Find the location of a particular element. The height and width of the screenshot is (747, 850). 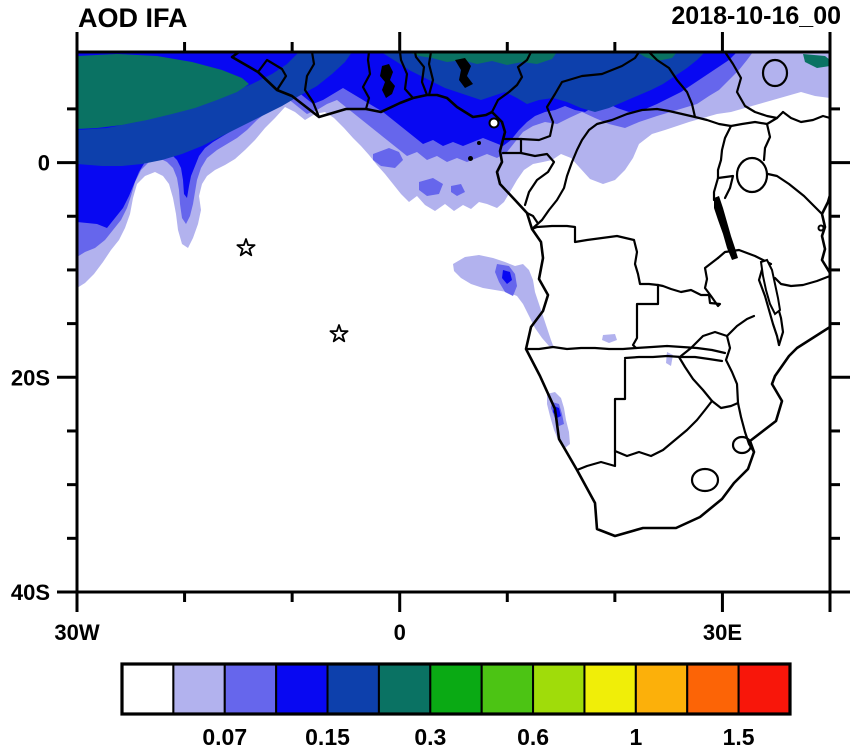

colorbar-tick-label: 0.15 is located at coordinates (327, 735).